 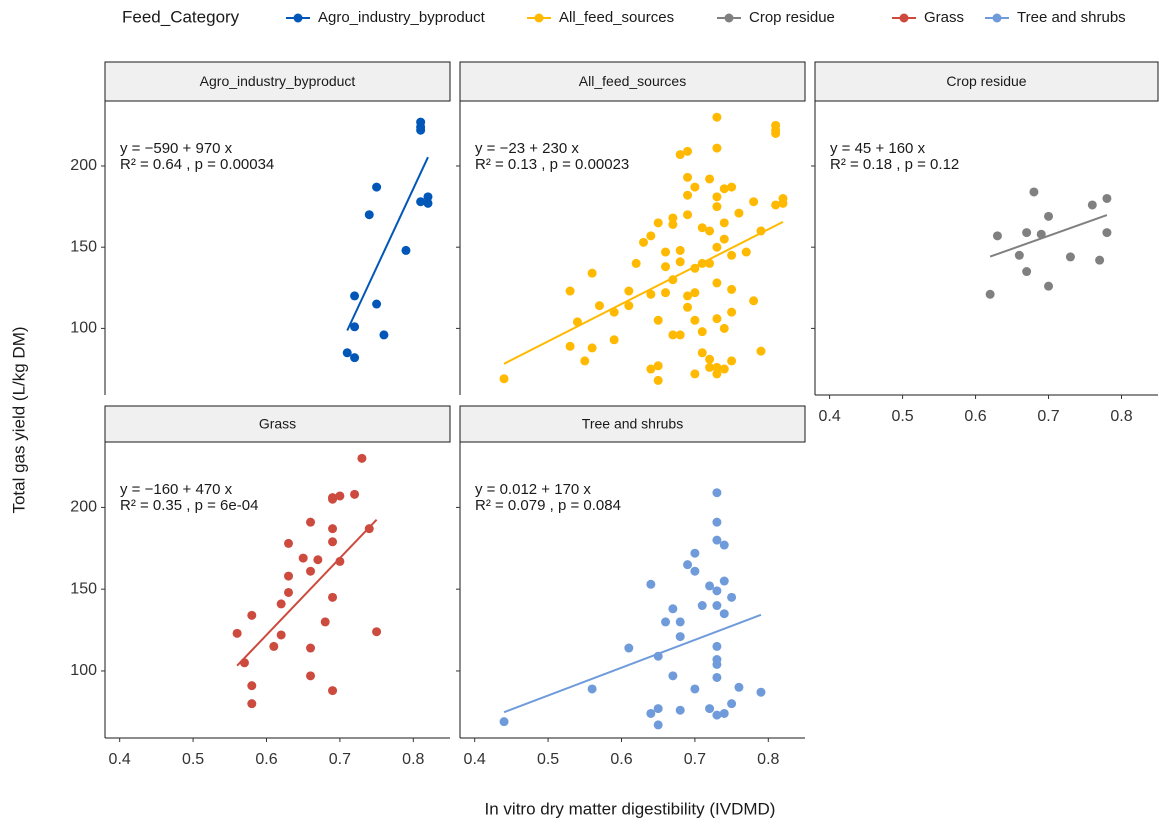 What do you see at coordinates (792, 17) in the screenshot?
I see `legend-label: Crop residue` at bounding box center [792, 17].